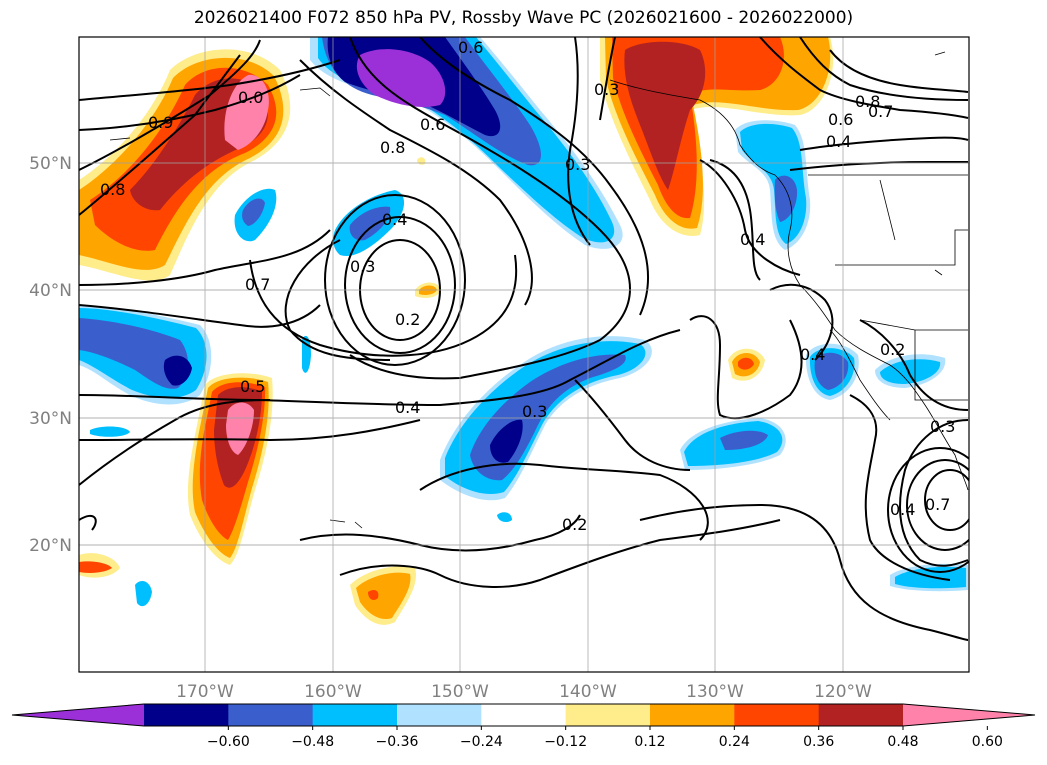 The image size is (1047, 765). I want to click on lon-label: 140°W, so click(588, 692).